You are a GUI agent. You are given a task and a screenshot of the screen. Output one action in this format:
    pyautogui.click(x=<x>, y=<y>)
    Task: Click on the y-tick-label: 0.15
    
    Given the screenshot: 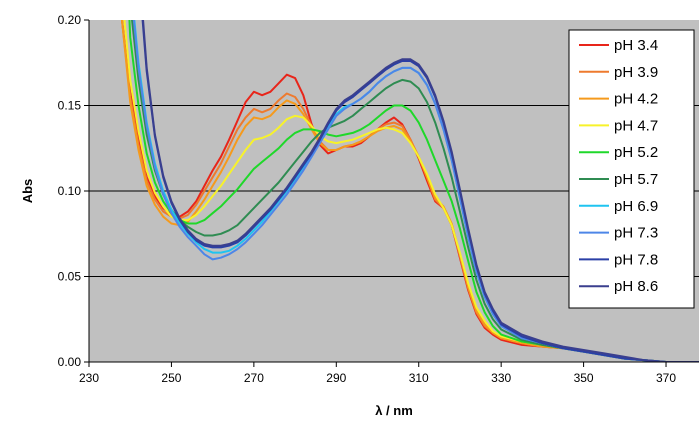 What is the action you would take?
    pyautogui.click(x=70, y=106)
    